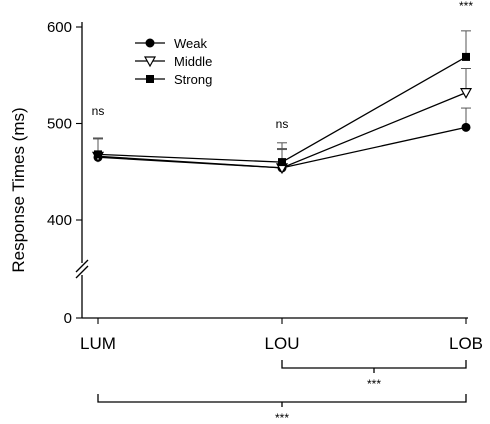 The height and width of the screenshot is (424, 490). What do you see at coordinates (18, 189) in the screenshot?
I see `y-axis-label: Response Times (ms)` at bounding box center [18, 189].